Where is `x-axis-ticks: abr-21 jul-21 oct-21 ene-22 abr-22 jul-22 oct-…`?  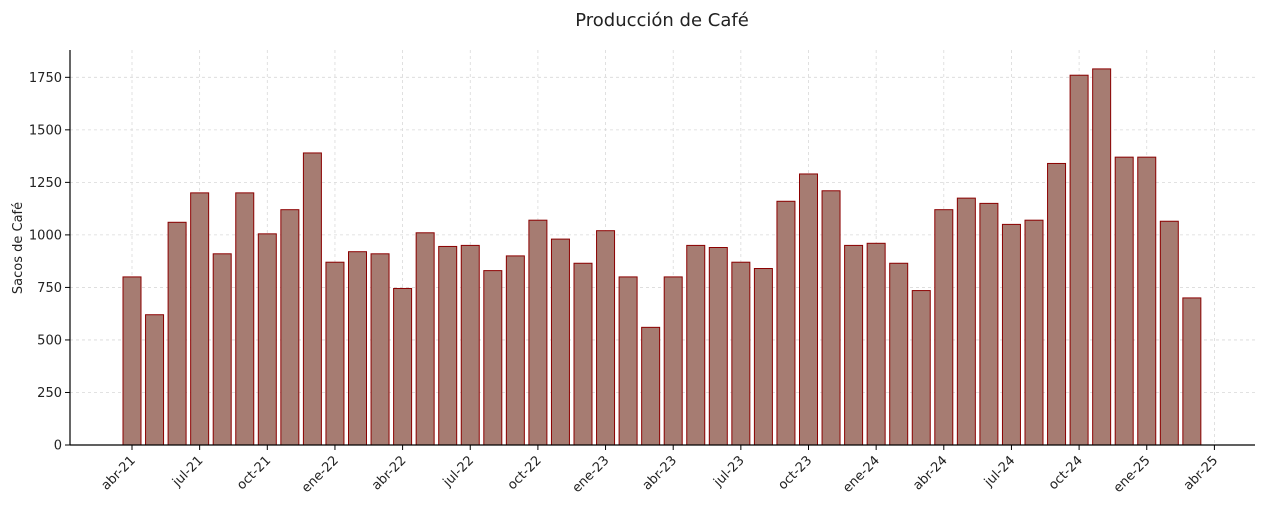
x-axis-ticks: abr-21 jul-21 oct-21 ene-22 abr-22 jul-22 oct-… is located at coordinates (660, 470).